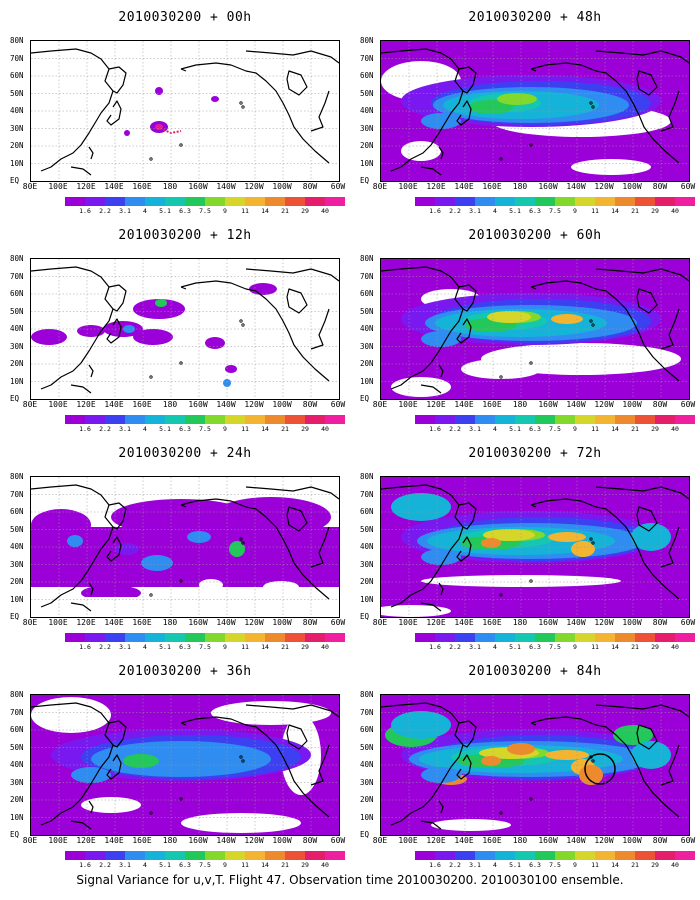 This screenshot has width=700, height=900. Describe the element at coordinates (105, 647) in the screenshot. I see `colorbar-label: 2.2` at that location.